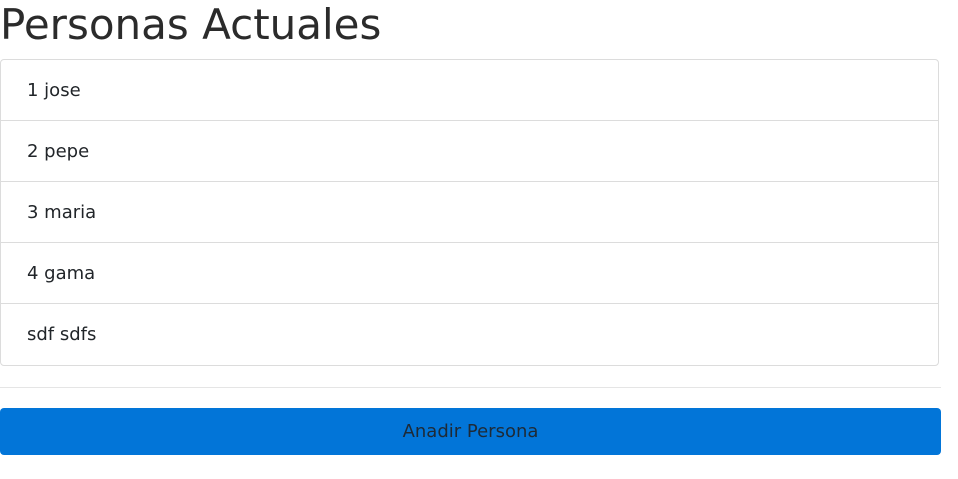  I want to click on page-title: Personas Actuales, so click(191, 24).